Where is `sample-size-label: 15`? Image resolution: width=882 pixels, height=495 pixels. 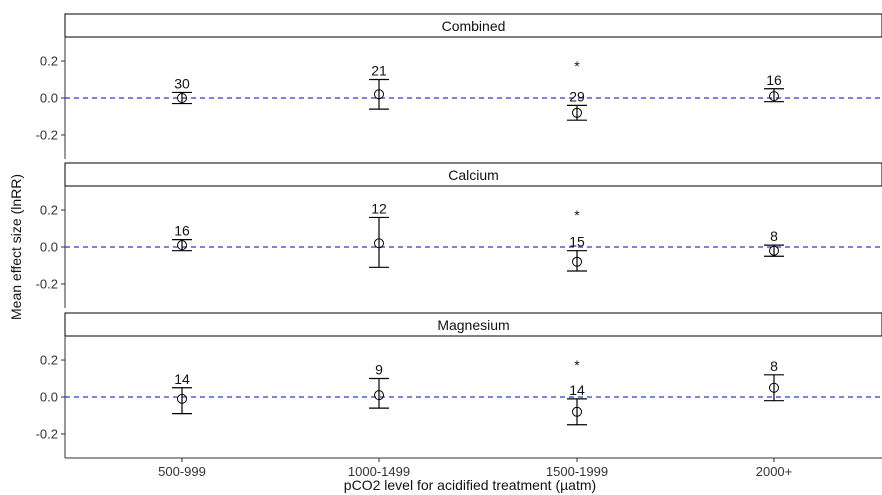
sample-size-label: 15 is located at coordinates (577, 242).